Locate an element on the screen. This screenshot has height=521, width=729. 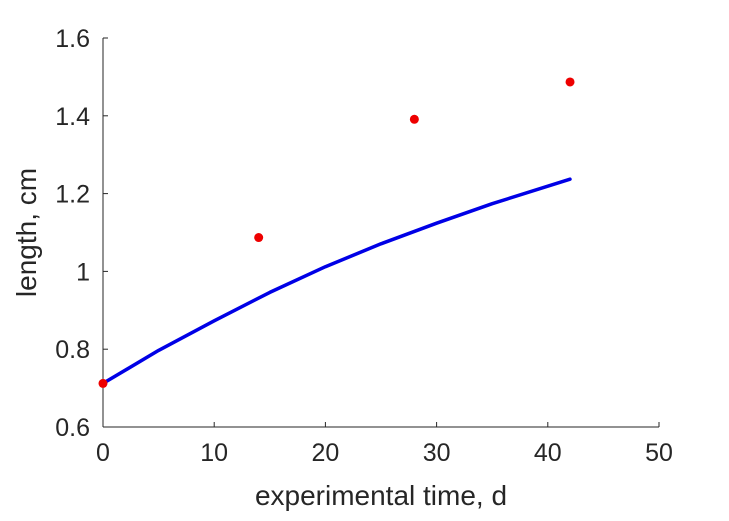
x-tick-label: 40 is located at coordinates (548, 453).